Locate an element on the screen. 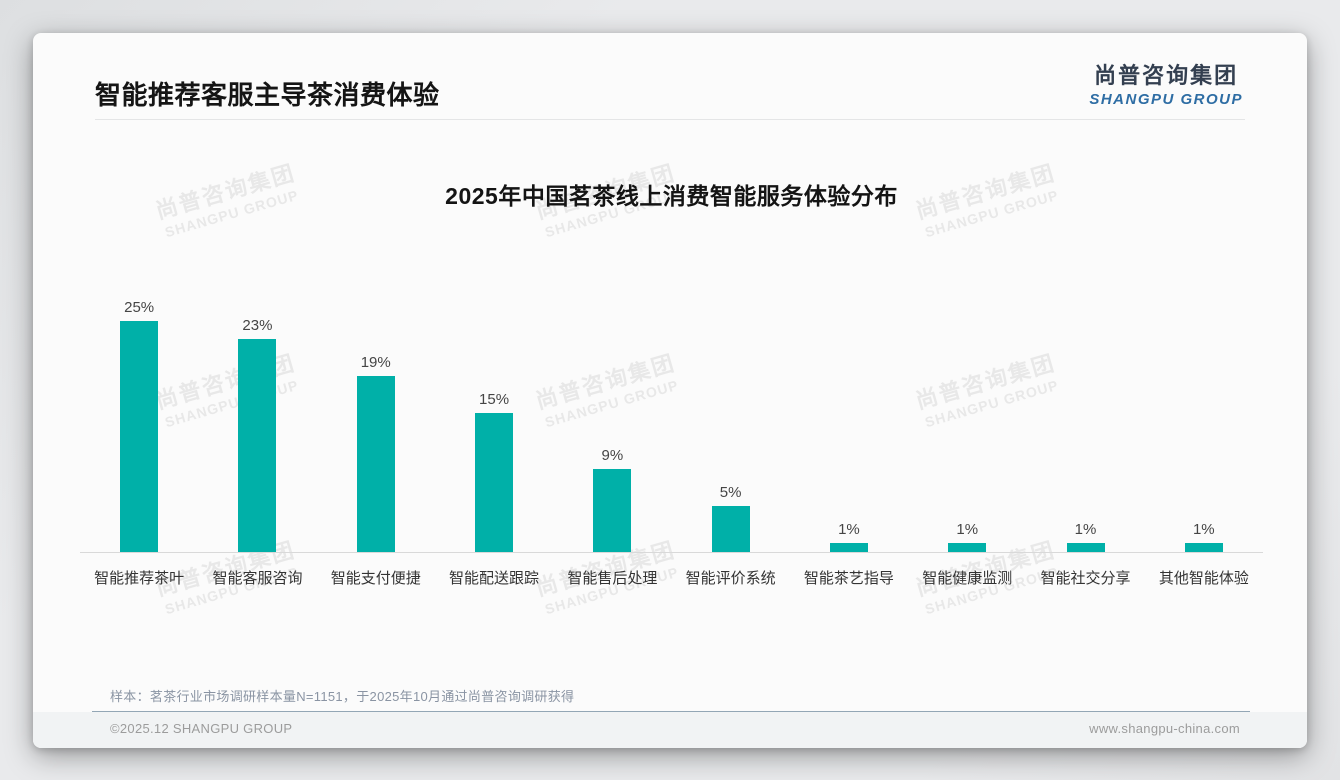  category-label: 智能评价系统 is located at coordinates (730, 578).